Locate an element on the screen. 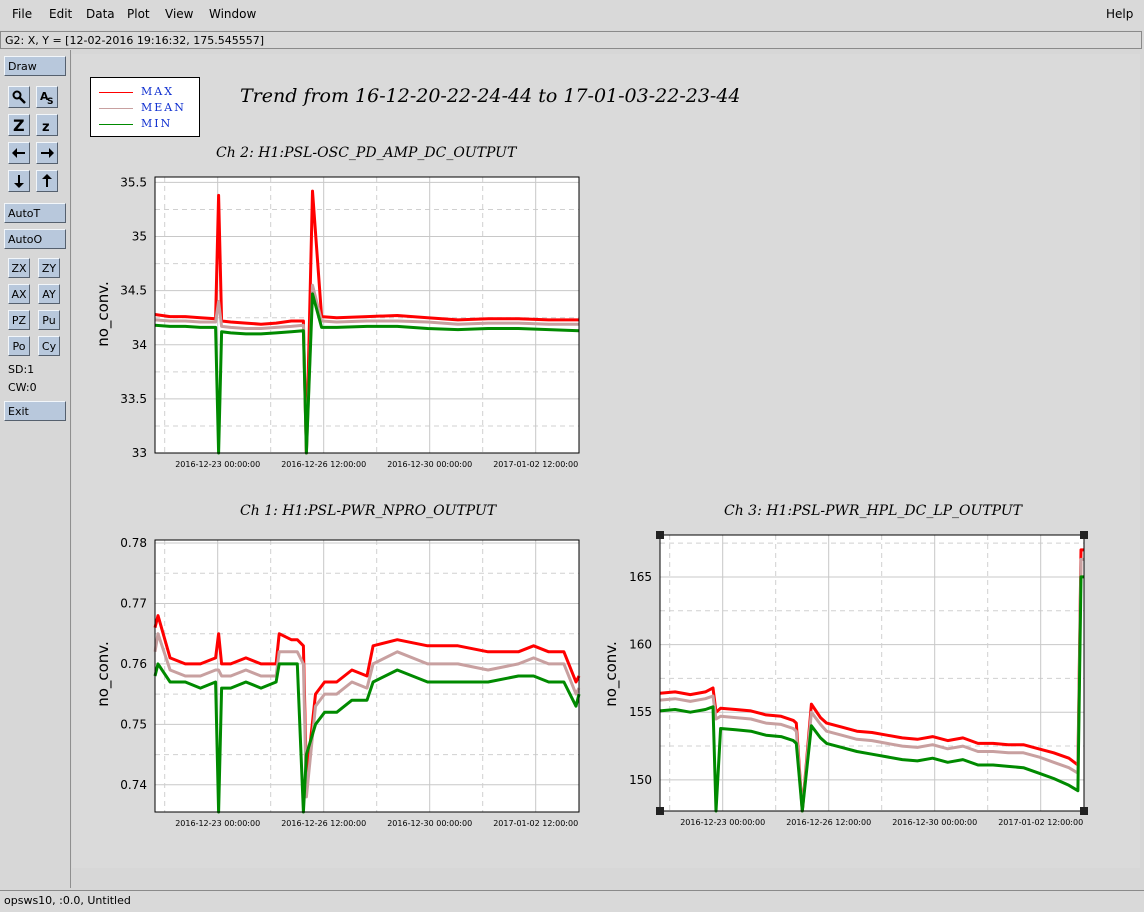 Image resolution: width=1144 pixels, height=912 pixels. ay-button: AY is located at coordinates (49, 294).